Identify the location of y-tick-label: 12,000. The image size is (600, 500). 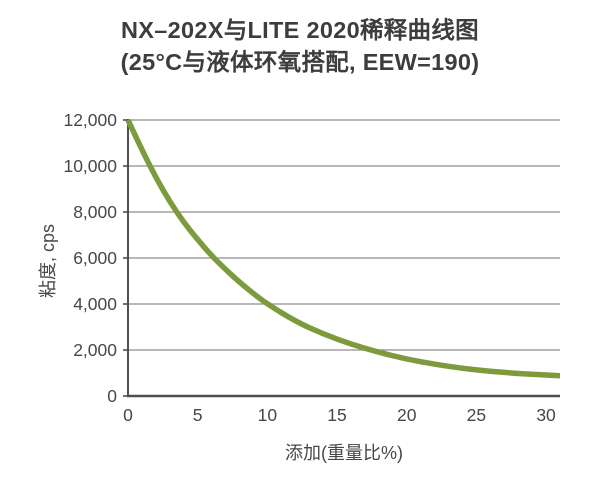
(90, 120).